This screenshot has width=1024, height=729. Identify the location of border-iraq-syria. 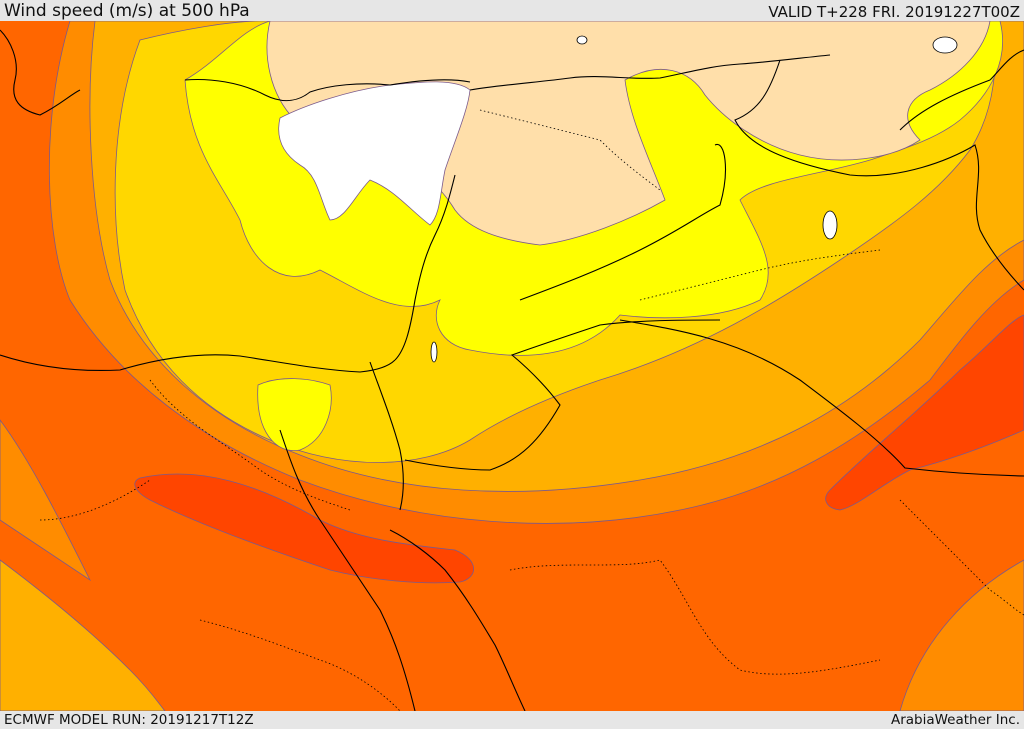
(622, 222).